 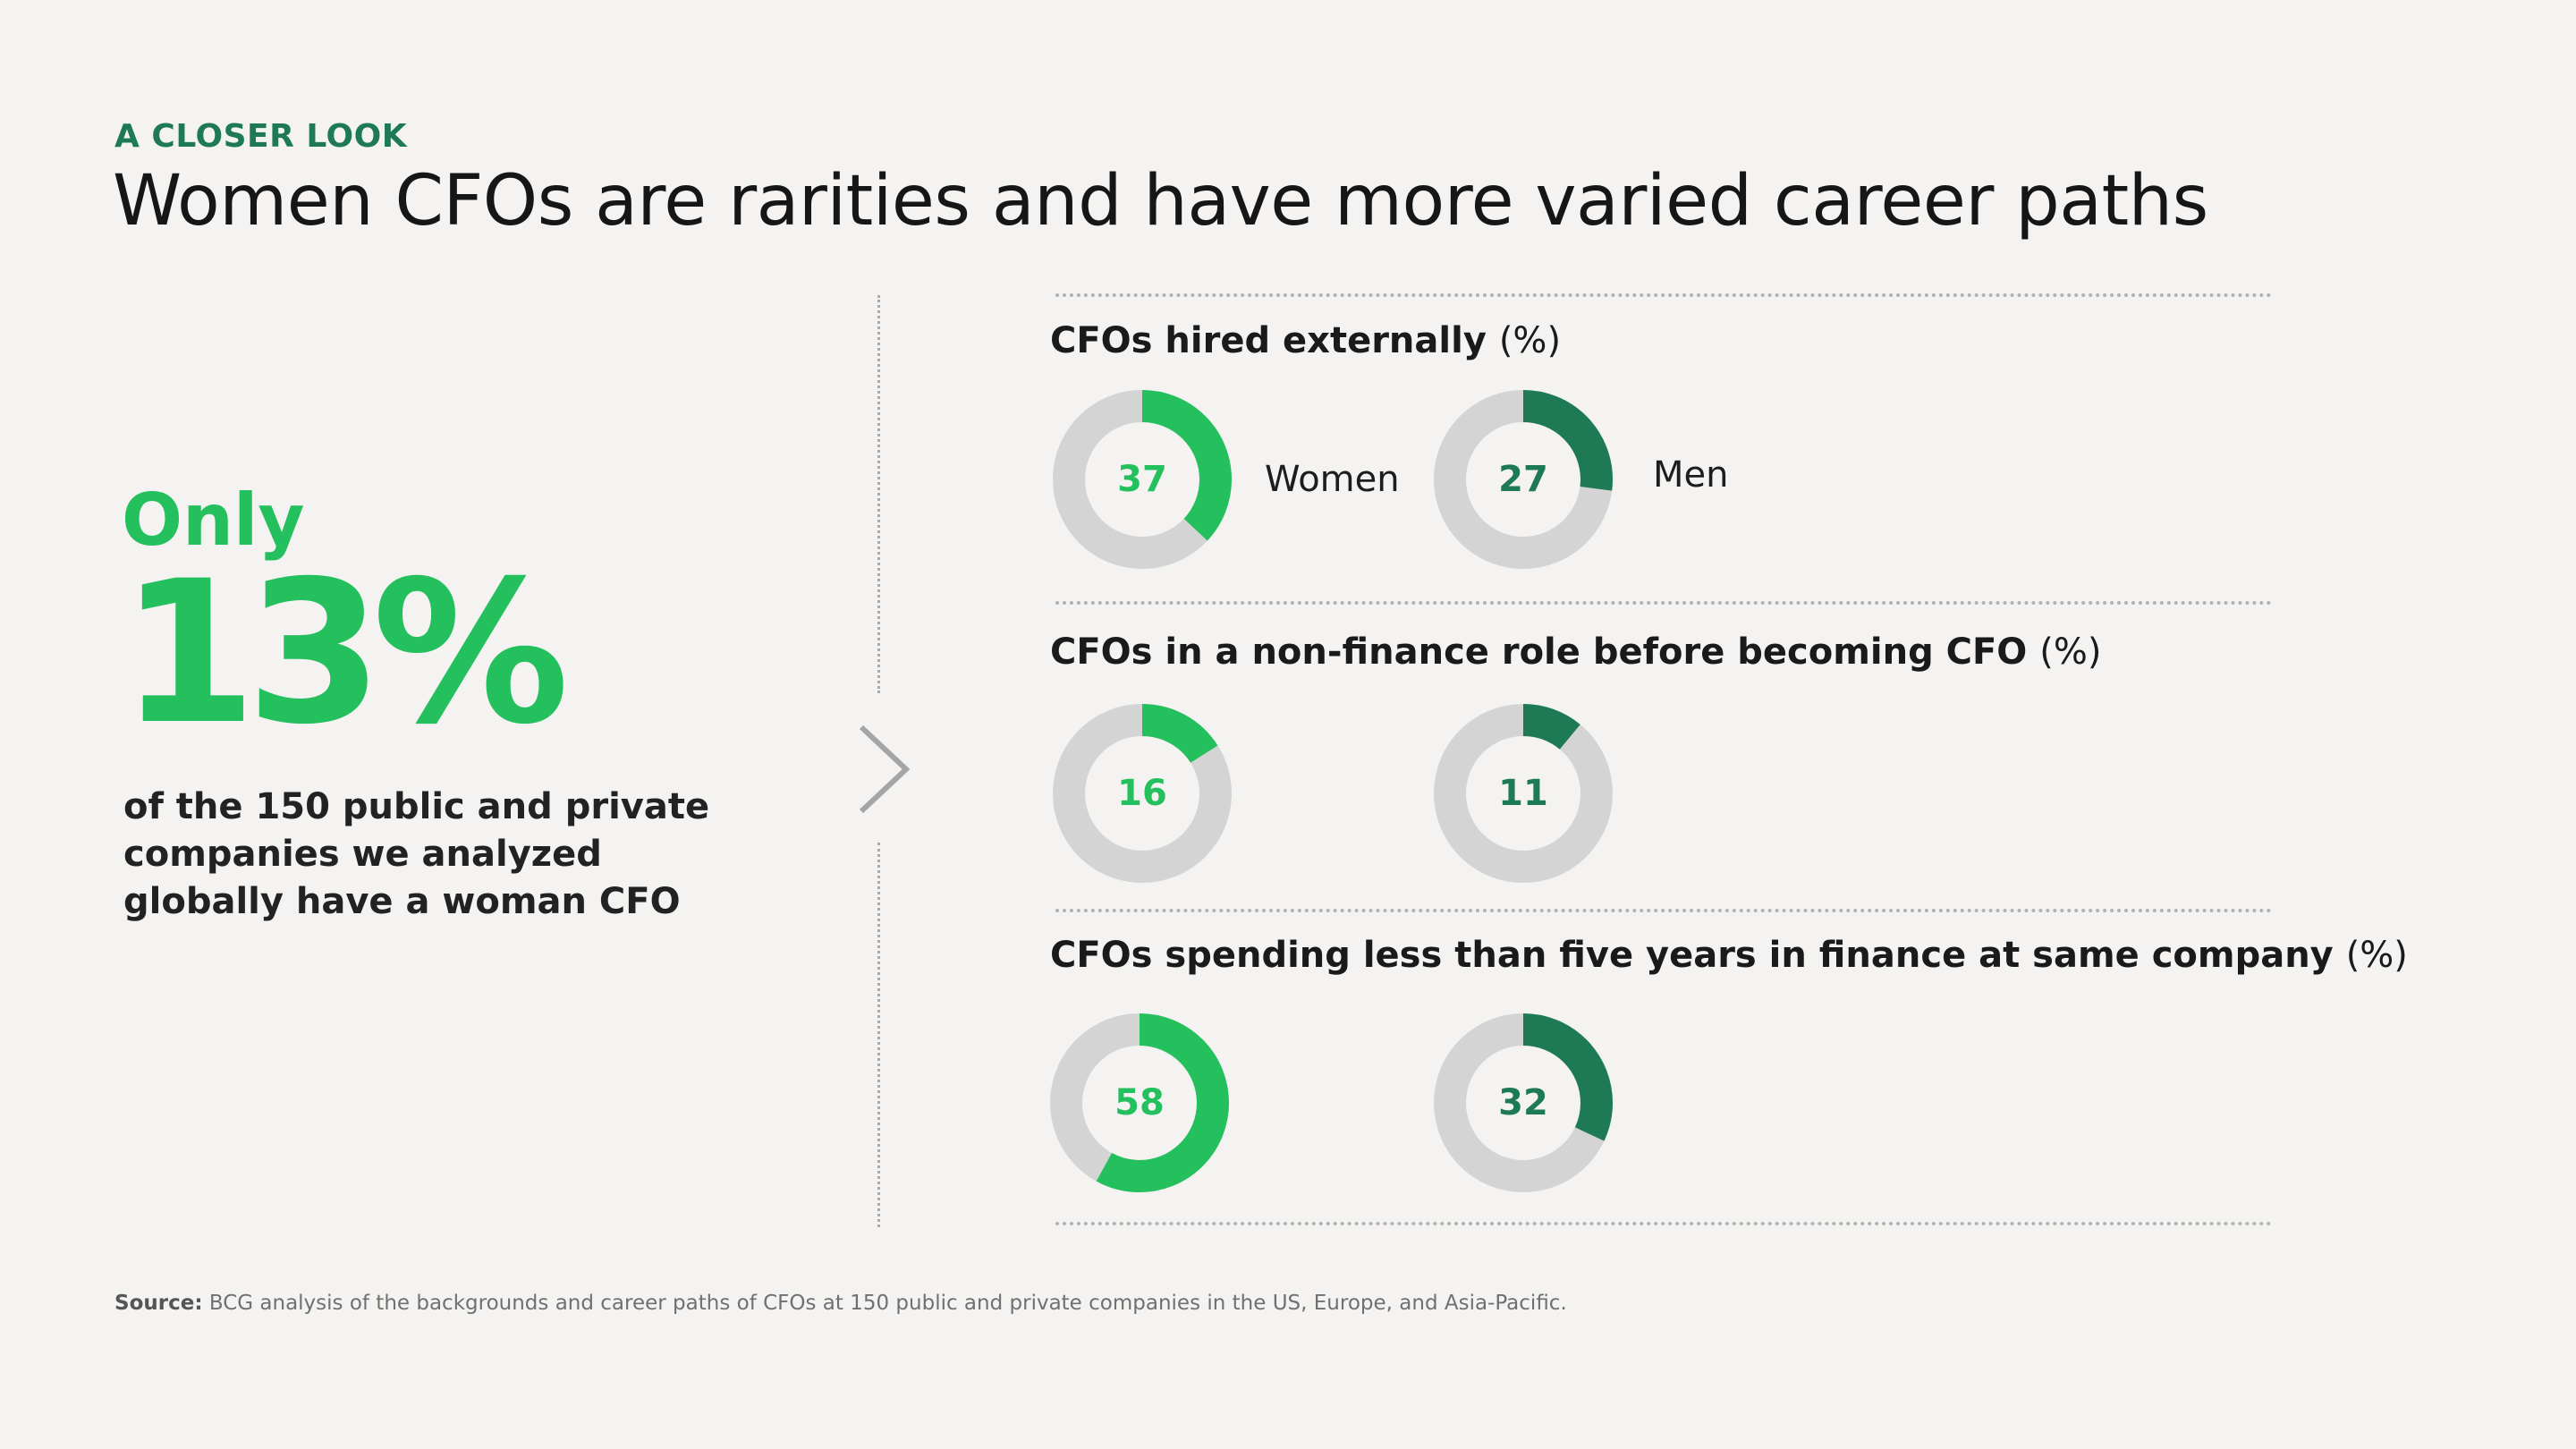 I want to click on series-label: Men, so click(x=1691, y=475).